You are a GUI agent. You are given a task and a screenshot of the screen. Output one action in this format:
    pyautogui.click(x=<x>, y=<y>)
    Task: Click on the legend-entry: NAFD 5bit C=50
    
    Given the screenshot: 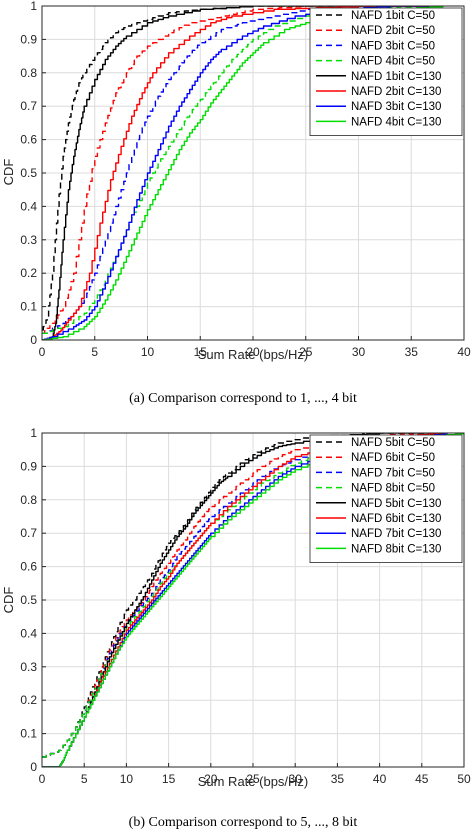 What is the action you would take?
    pyautogui.click(x=393, y=443)
    